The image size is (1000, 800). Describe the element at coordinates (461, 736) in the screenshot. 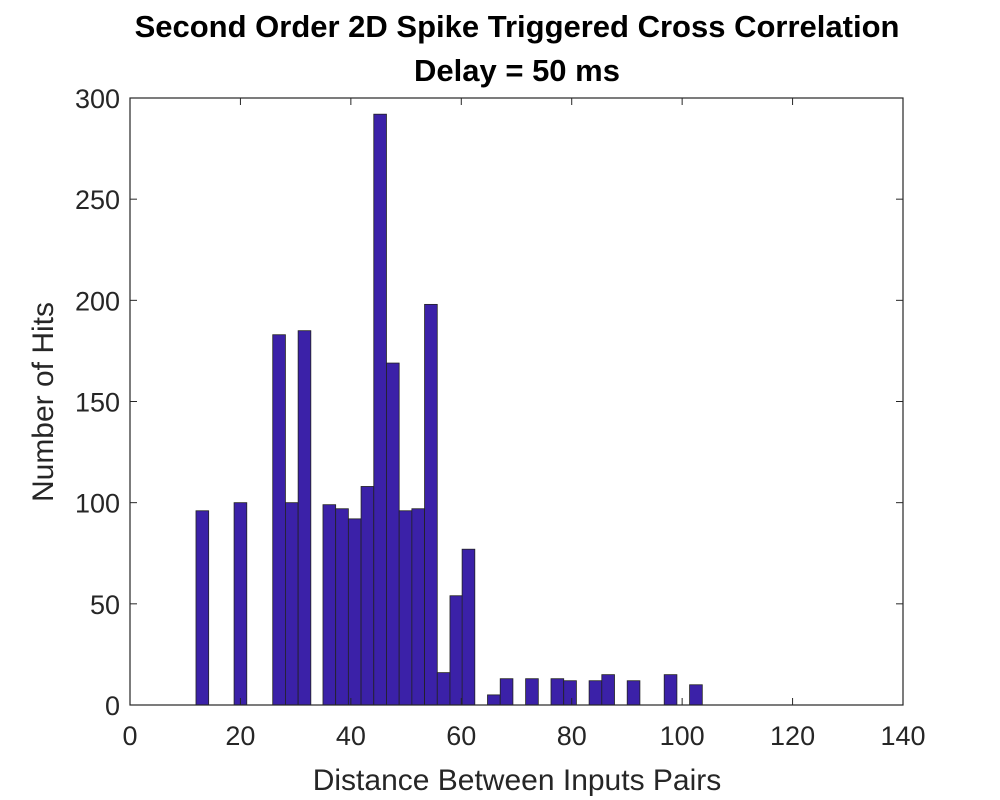

I see `x-tick-label-3: 60` at that location.